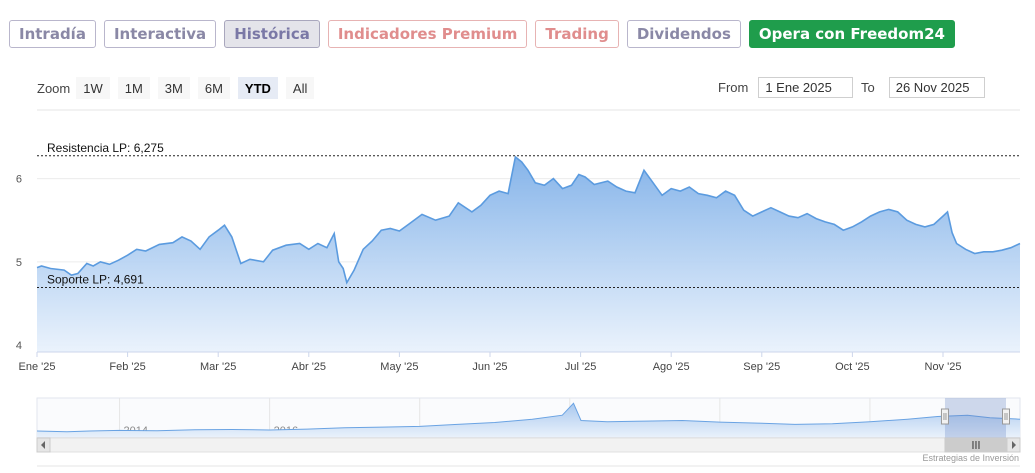 The image size is (1035, 473). Describe the element at coordinates (868, 87) in the screenshot. I see `to-label: To` at that location.